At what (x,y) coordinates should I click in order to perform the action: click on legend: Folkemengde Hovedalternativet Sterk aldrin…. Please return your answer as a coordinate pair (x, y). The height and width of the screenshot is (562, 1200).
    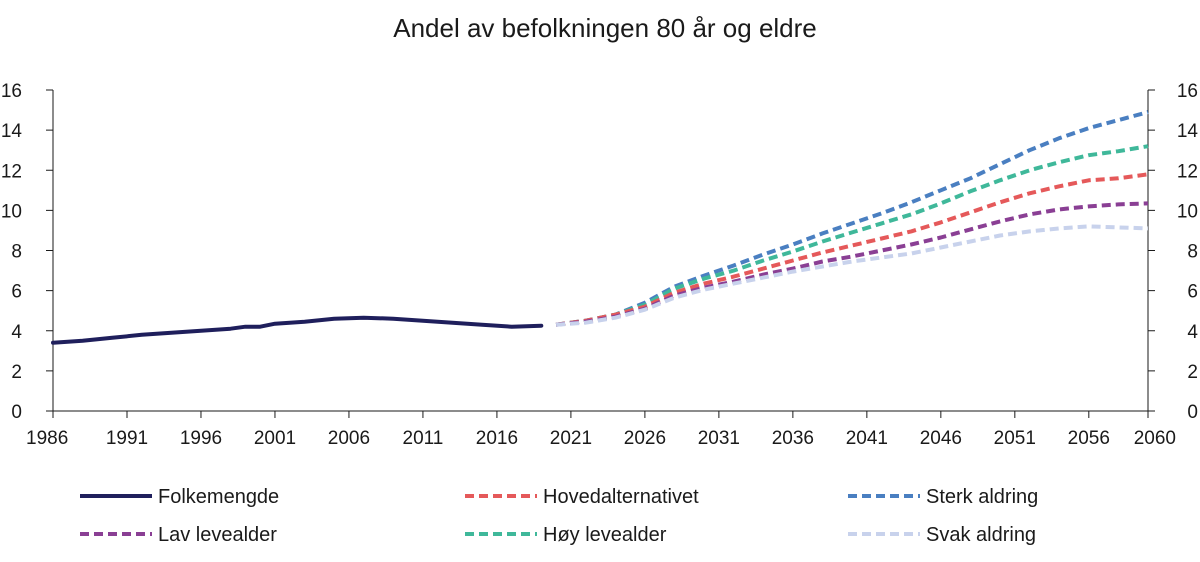
    Looking at the image, I should click on (559, 516).